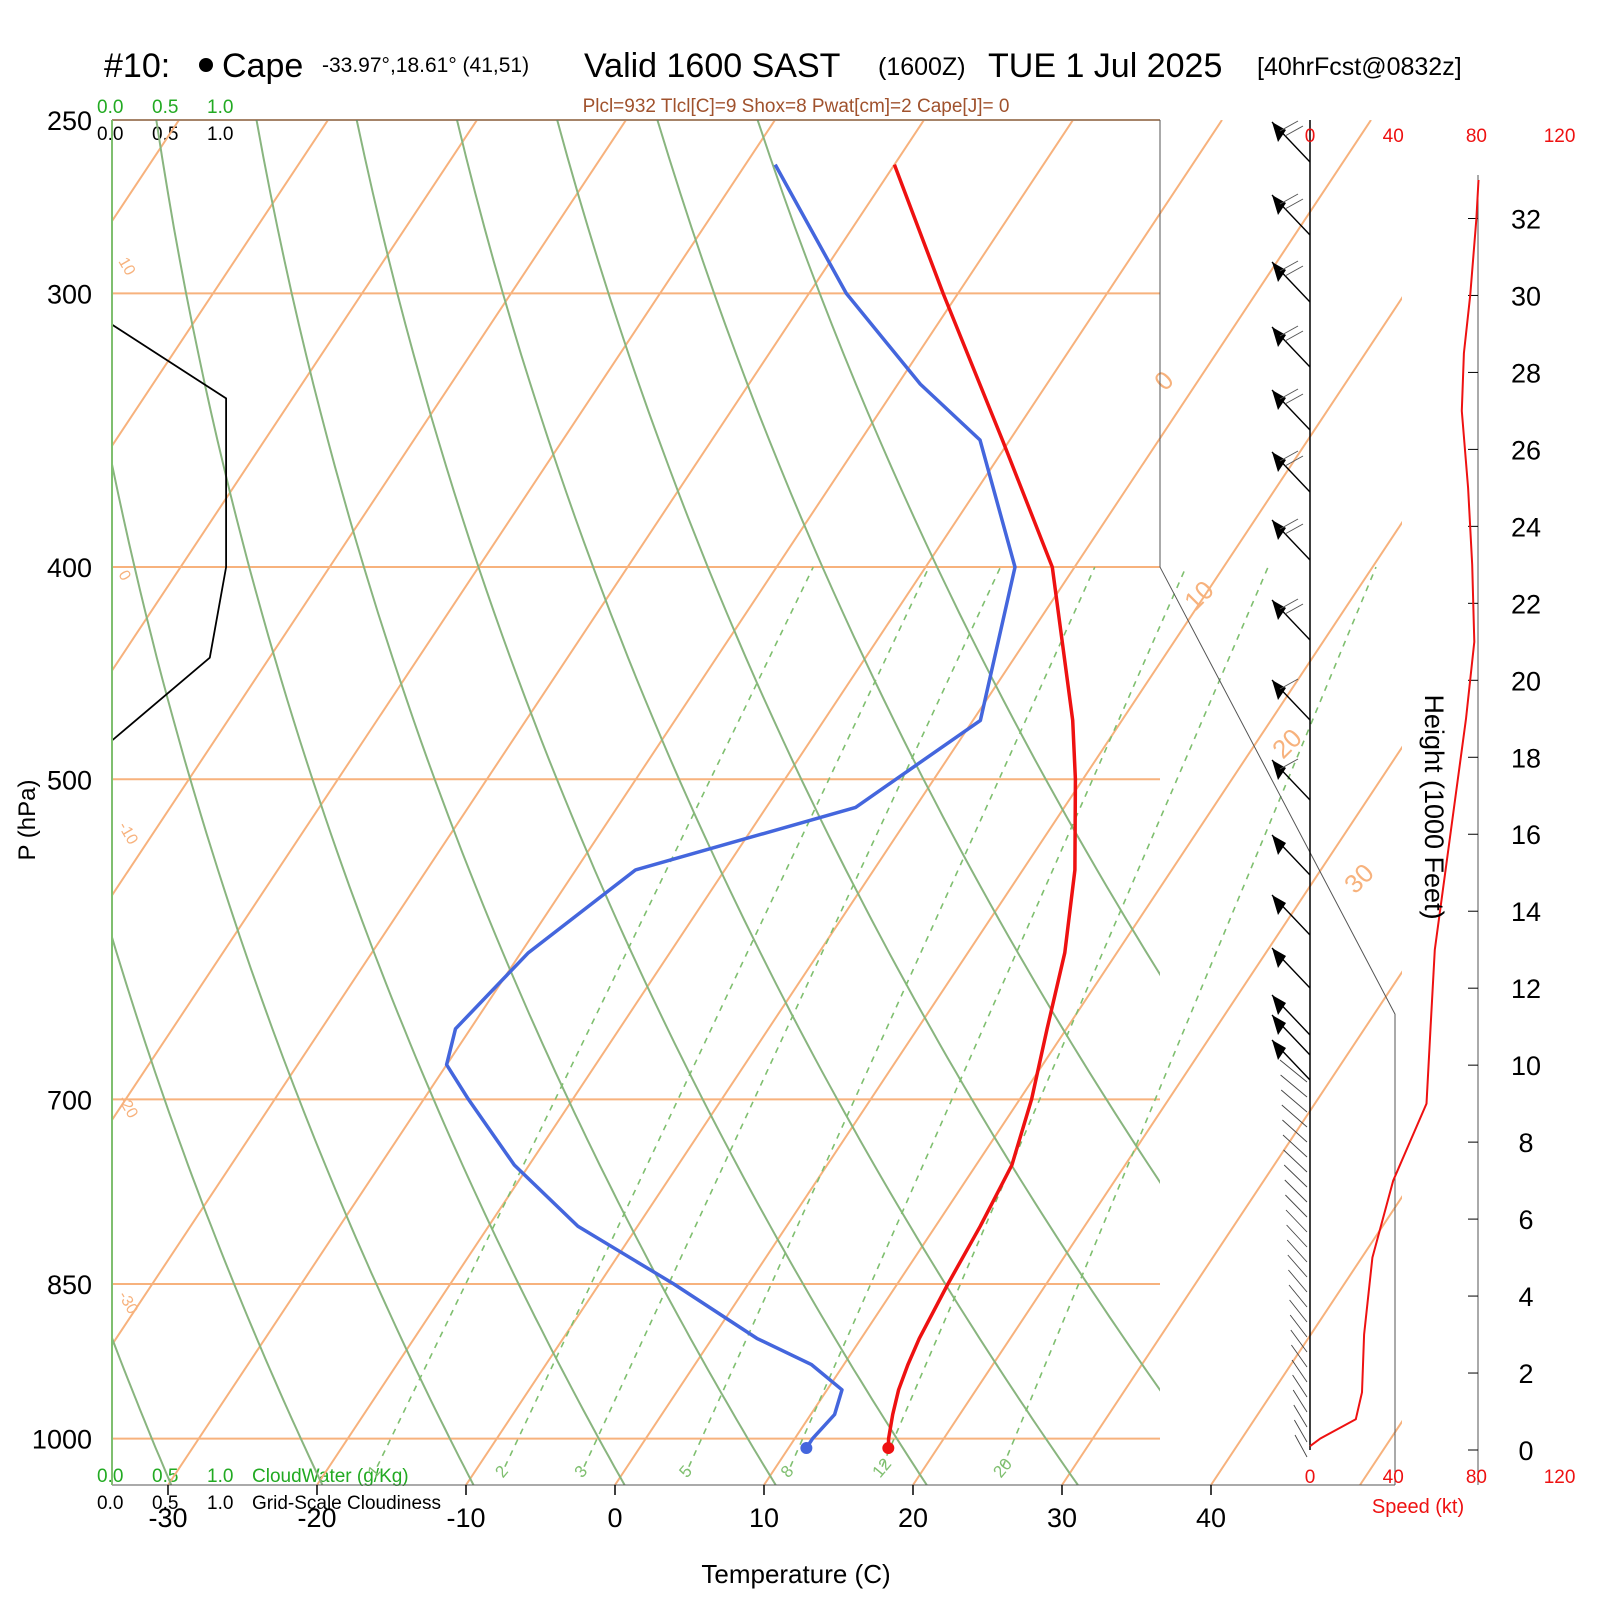 The image size is (1600, 1600). I want to click on cloudiness-line, so click(169, 532).